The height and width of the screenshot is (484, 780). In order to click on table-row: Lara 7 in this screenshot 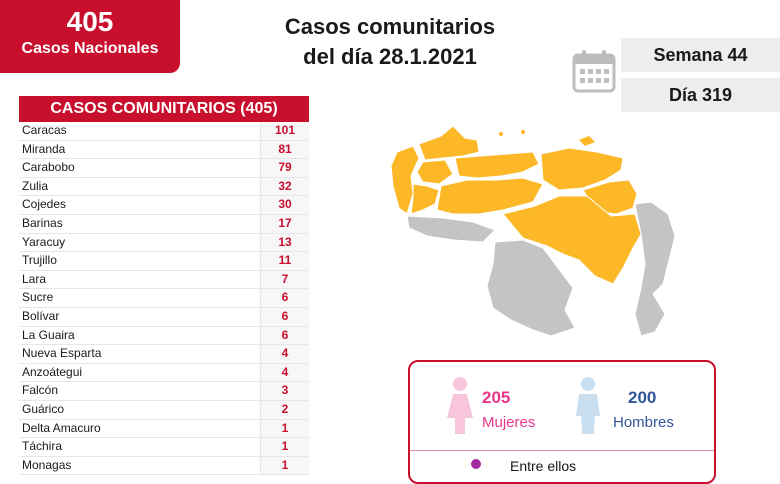, I will do `click(164, 280)`.